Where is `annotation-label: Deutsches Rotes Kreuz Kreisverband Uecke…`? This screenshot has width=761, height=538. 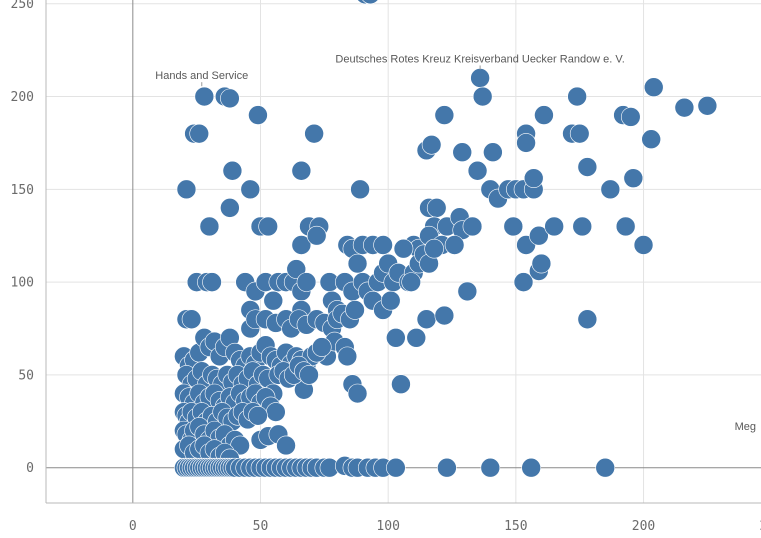
annotation-label: Deutsches Rotes Kreuz Kreisverband Uecke… is located at coordinates (479, 59).